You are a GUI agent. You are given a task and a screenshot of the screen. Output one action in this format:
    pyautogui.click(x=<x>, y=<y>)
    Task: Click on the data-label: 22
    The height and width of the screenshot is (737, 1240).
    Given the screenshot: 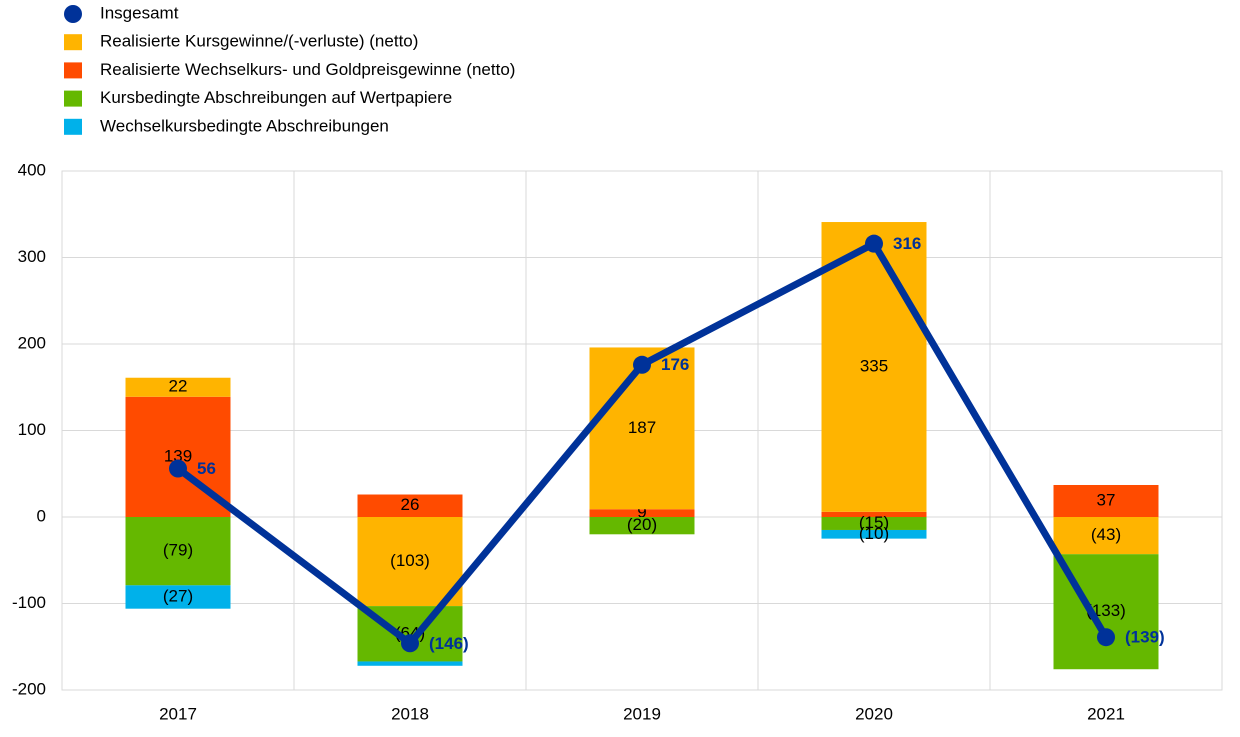 What is the action you would take?
    pyautogui.click(x=178, y=386)
    